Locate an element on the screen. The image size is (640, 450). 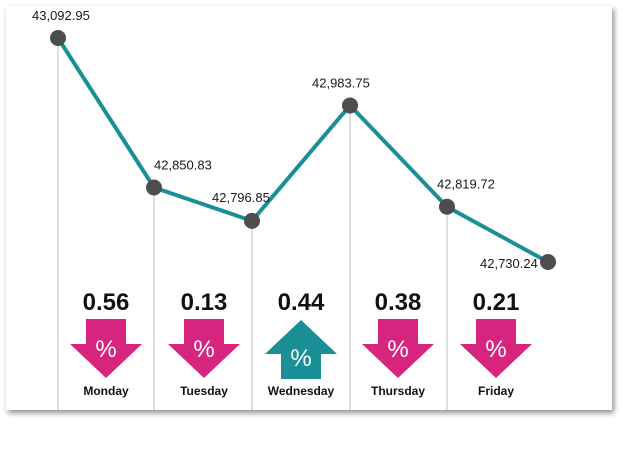
point-value-label: 43,092.95 is located at coordinates (61, 15).